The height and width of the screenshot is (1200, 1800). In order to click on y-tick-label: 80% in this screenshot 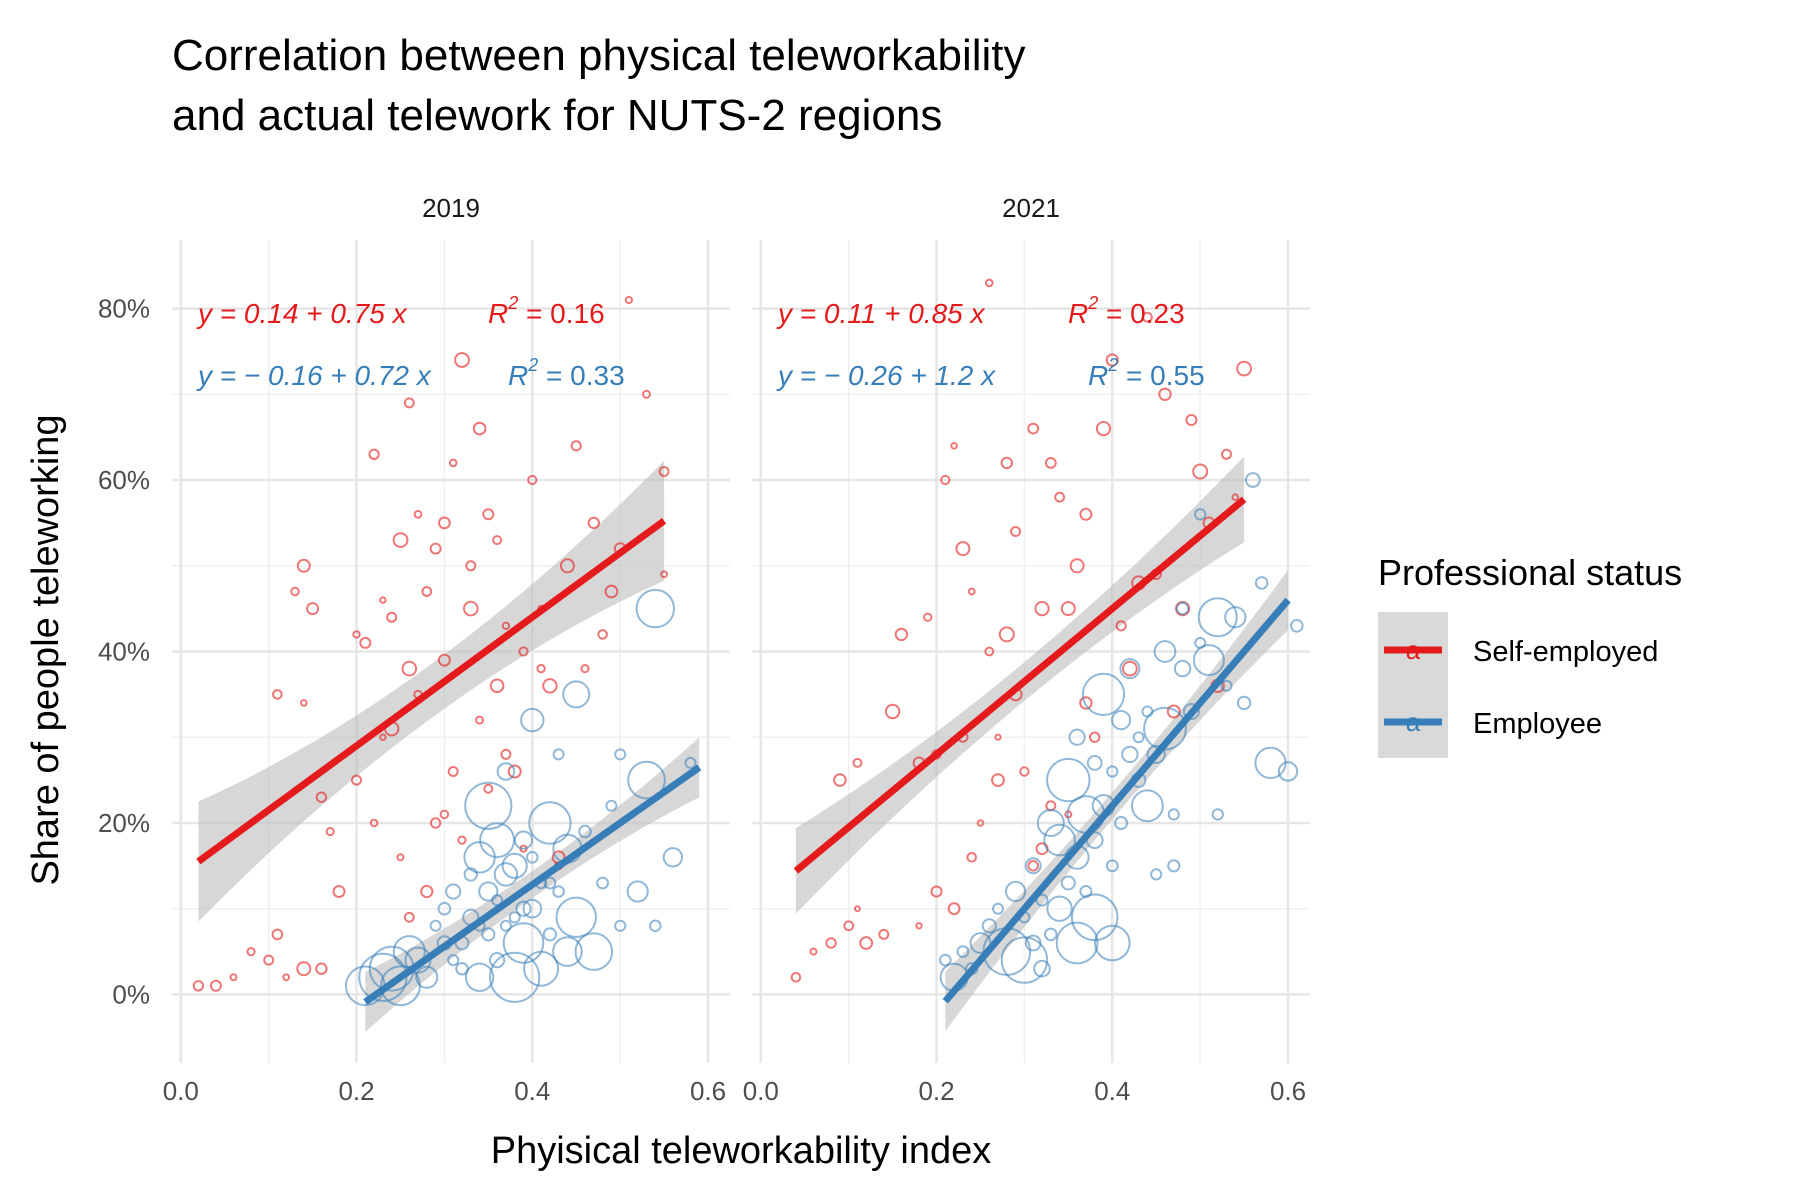, I will do `click(124, 309)`.